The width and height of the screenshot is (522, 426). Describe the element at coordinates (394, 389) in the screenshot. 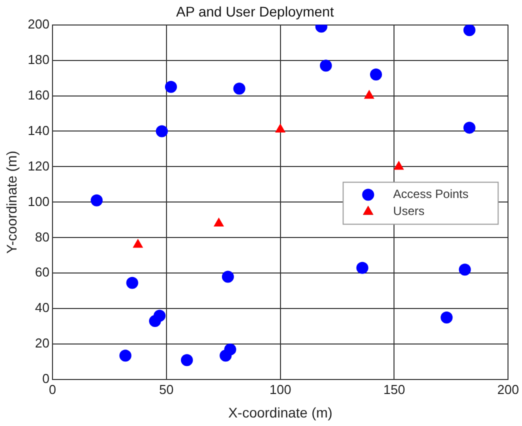

I see `x-tick-label: 150` at that location.